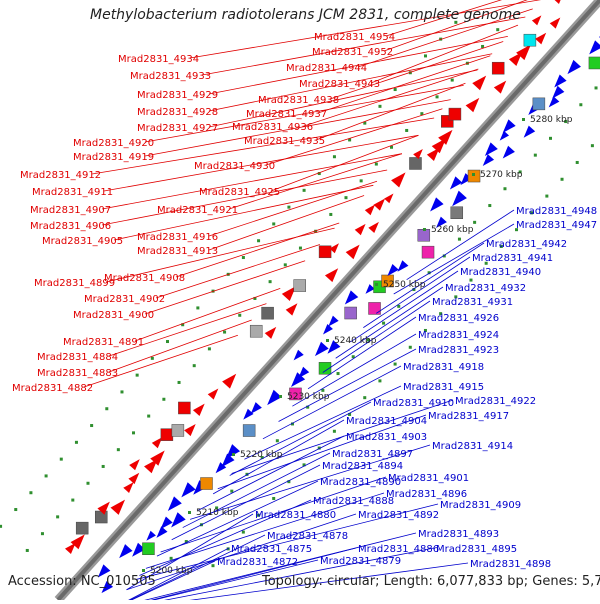  Describe the element at coordinates (413, 403) in the screenshot. I see `reverse-gene-label: Mrad2831_4910` at that location.